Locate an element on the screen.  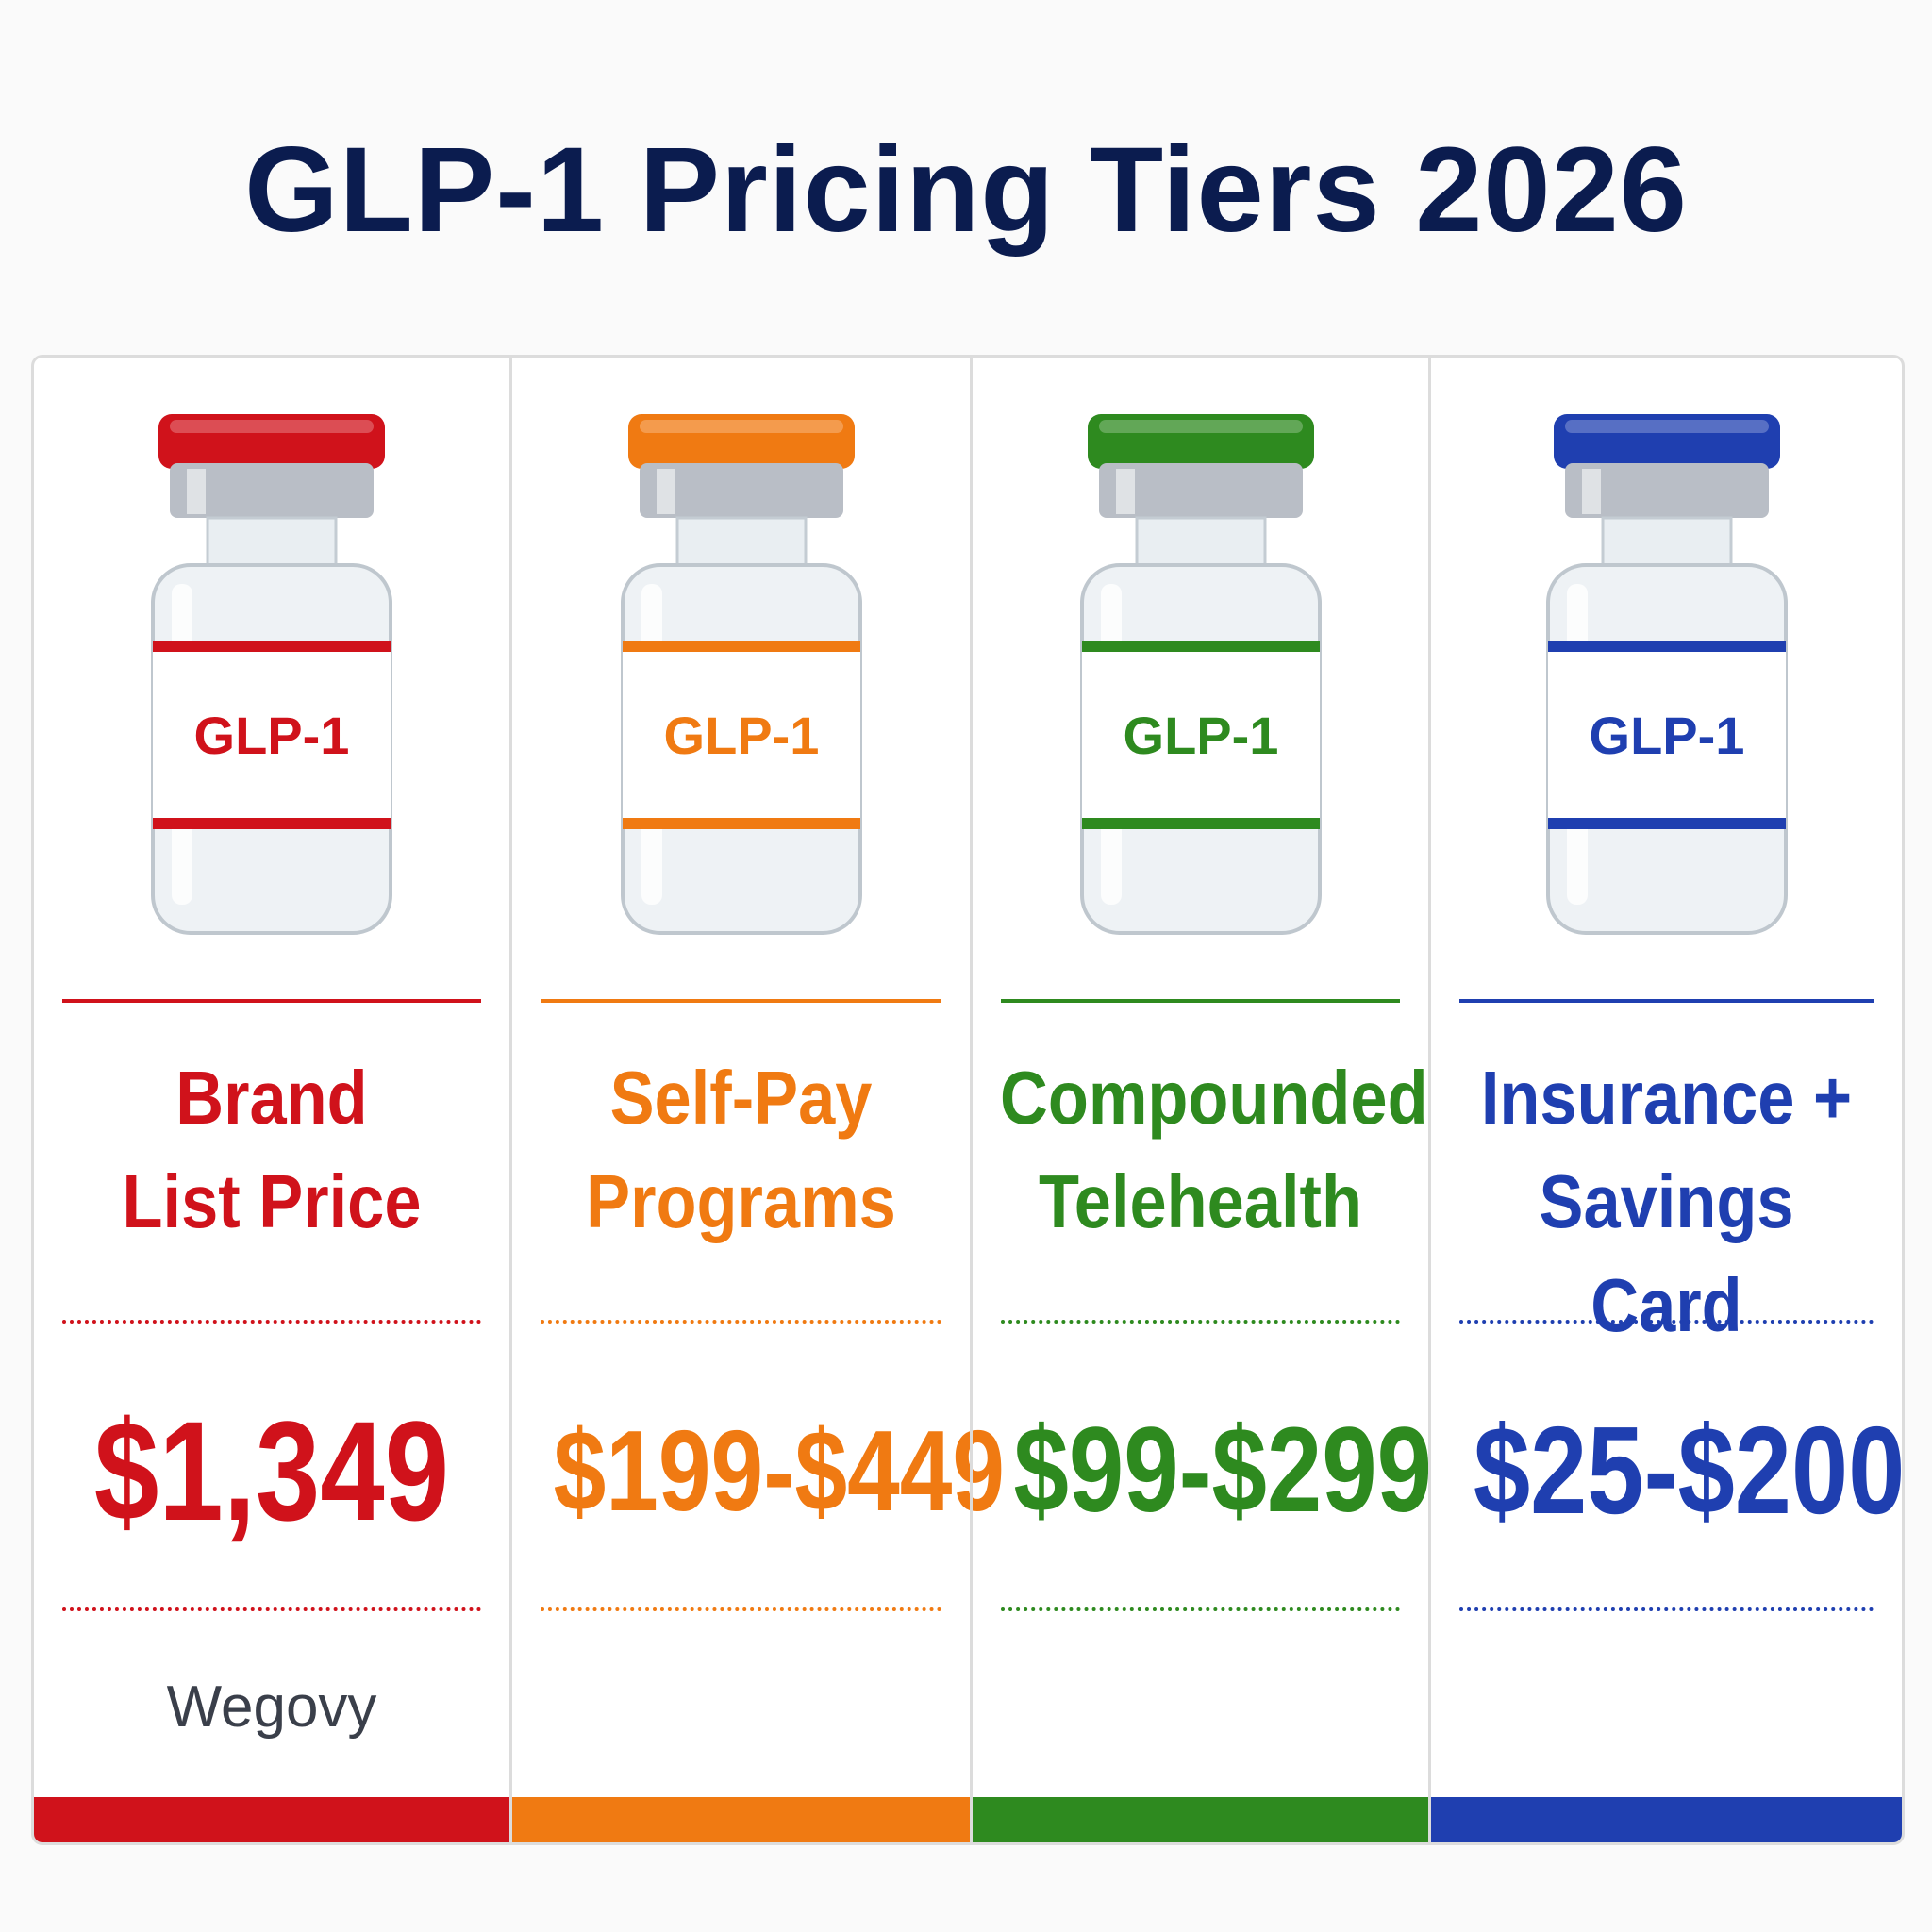
tier-name: Self-Pay Programs is located at coordinates (741, 1150).